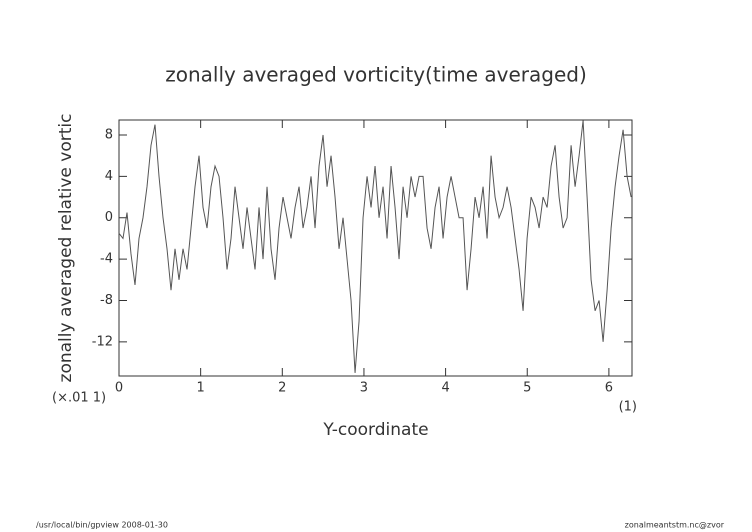 The height and width of the screenshot is (532, 752). What do you see at coordinates (675, 525) in the screenshot?
I see `footer-right: zonalmeantstm.nc@zvor` at bounding box center [675, 525].